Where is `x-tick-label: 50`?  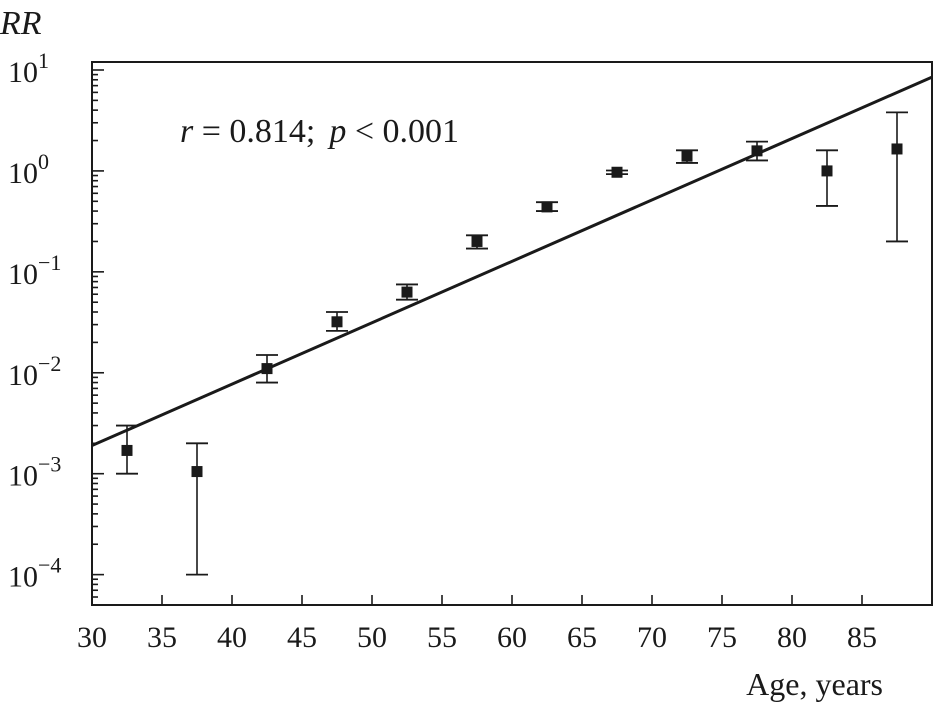
x-tick-label: 50 is located at coordinates (372, 637).